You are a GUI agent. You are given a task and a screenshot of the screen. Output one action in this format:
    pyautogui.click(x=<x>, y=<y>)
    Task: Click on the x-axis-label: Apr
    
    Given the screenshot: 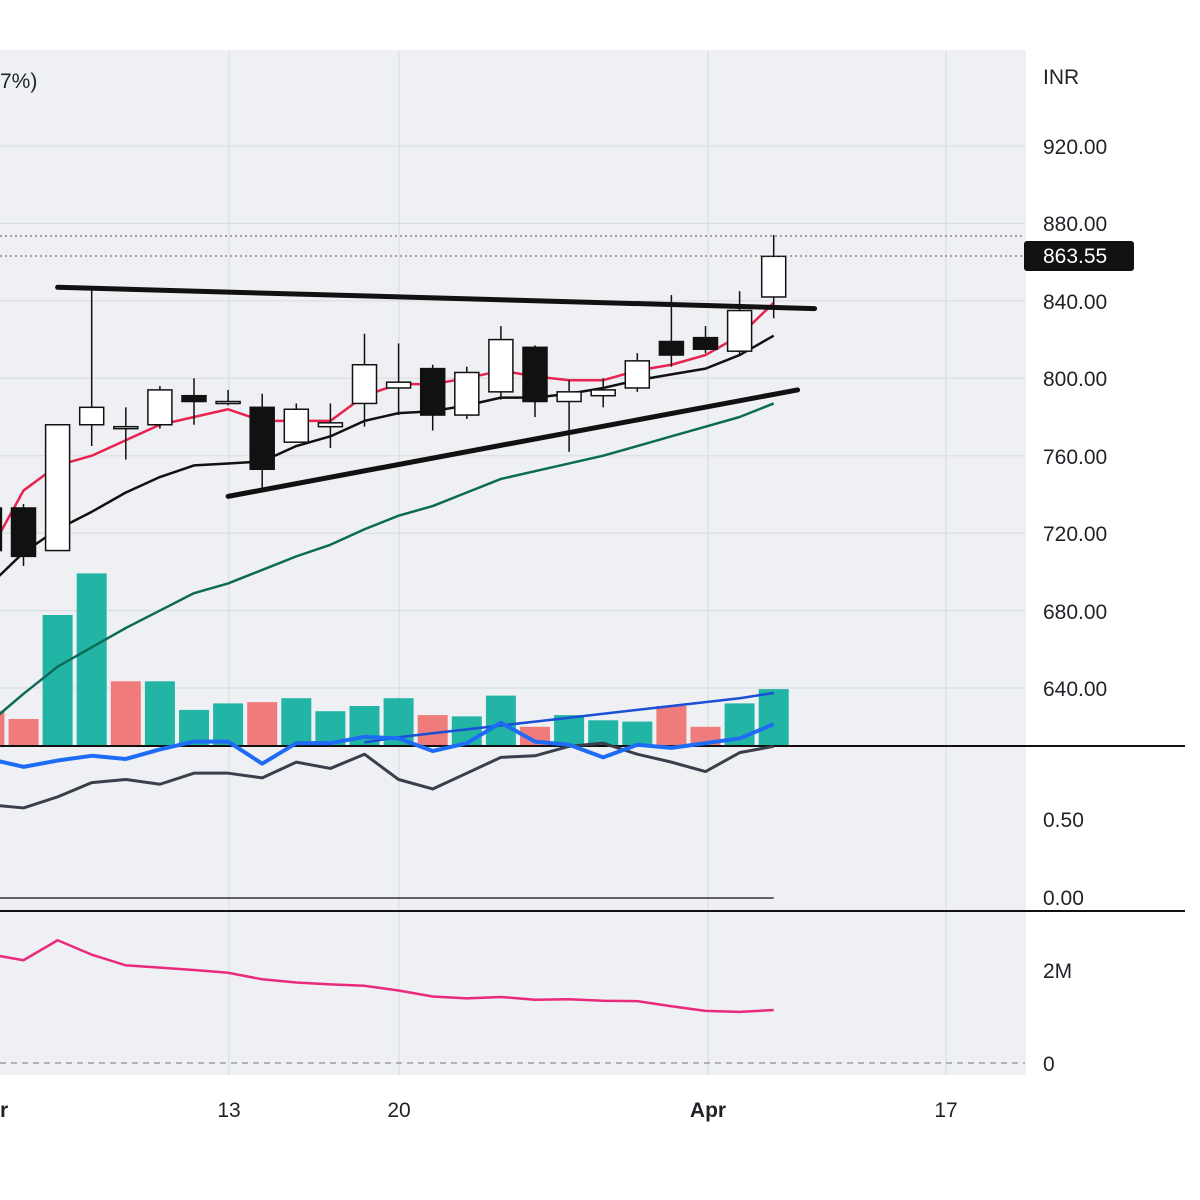 What is the action you would take?
    pyautogui.click(x=708, y=1110)
    